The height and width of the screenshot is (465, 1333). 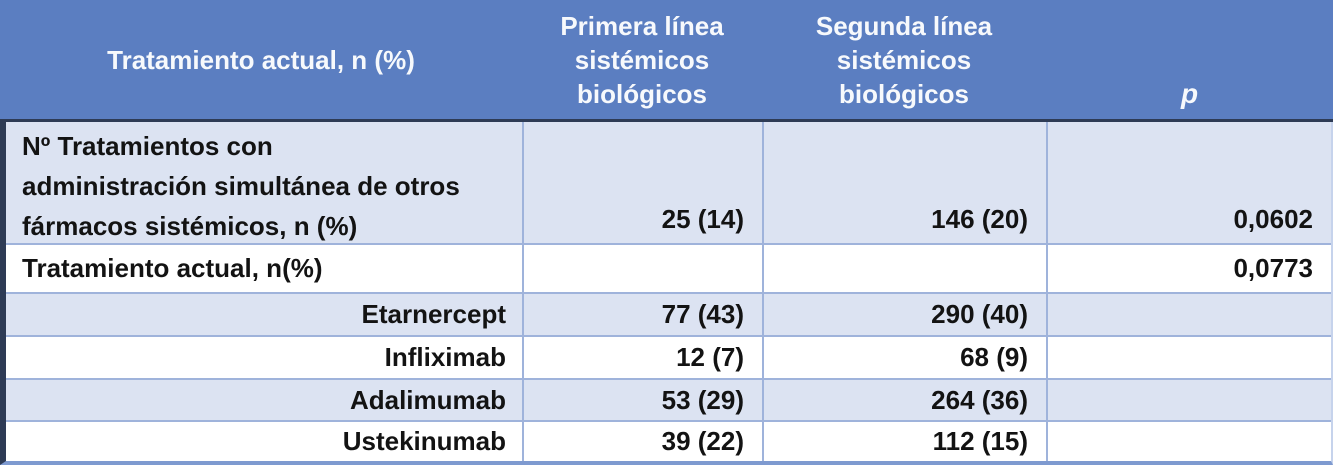 I want to click on second-line-value: 146 (20), so click(x=904, y=182).